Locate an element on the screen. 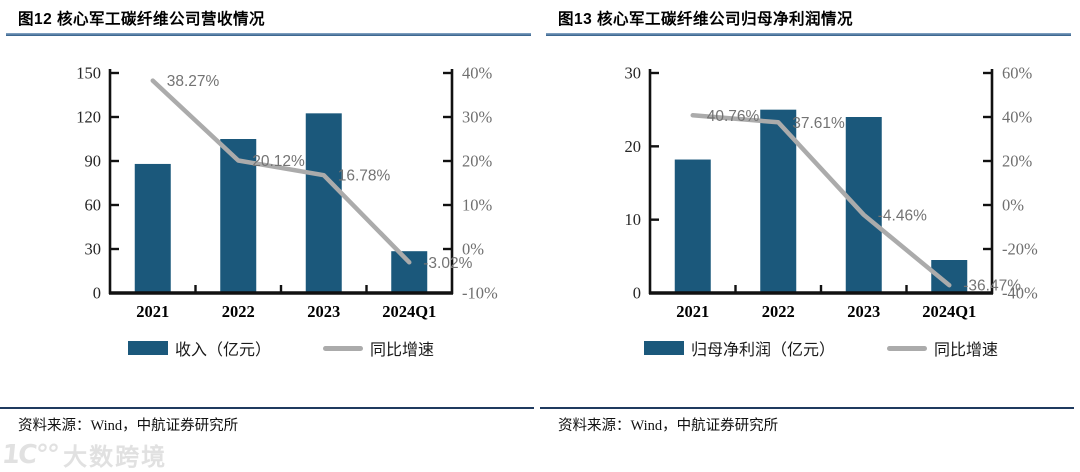  revenue-legend: 收入（亿元） 同比增速 is located at coordinates (281, 348).